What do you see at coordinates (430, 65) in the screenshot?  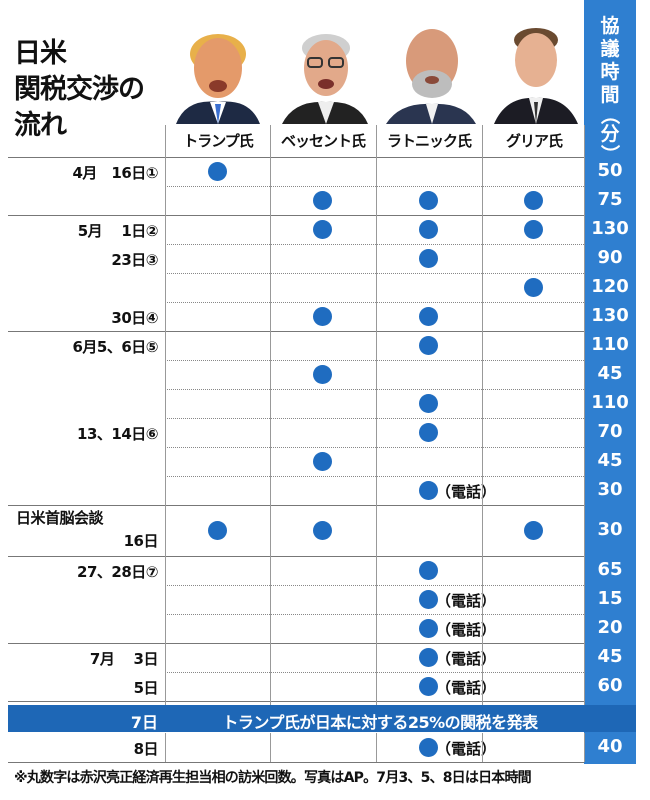 I see `photo-lutnick` at bounding box center [430, 65].